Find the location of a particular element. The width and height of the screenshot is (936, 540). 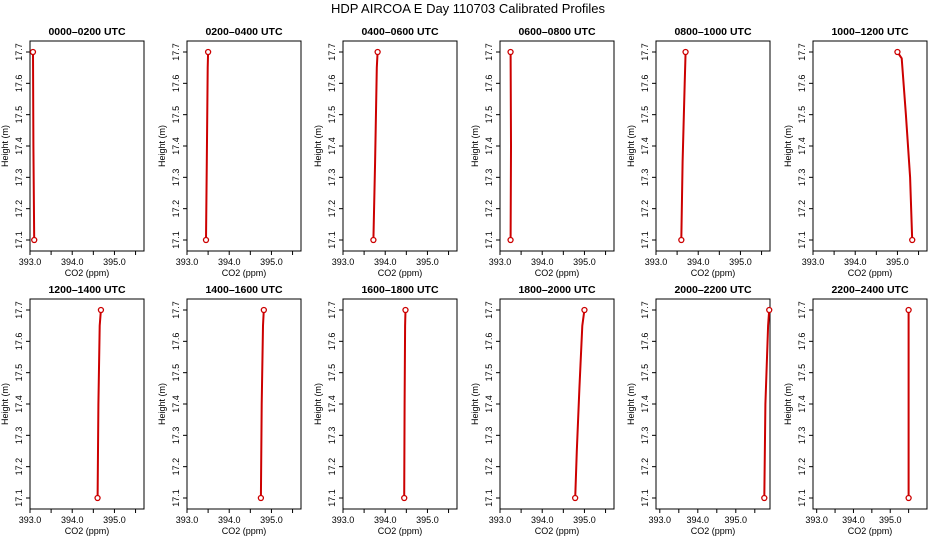

panel-title: 0600–0800 UTC is located at coordinates (556, 32).